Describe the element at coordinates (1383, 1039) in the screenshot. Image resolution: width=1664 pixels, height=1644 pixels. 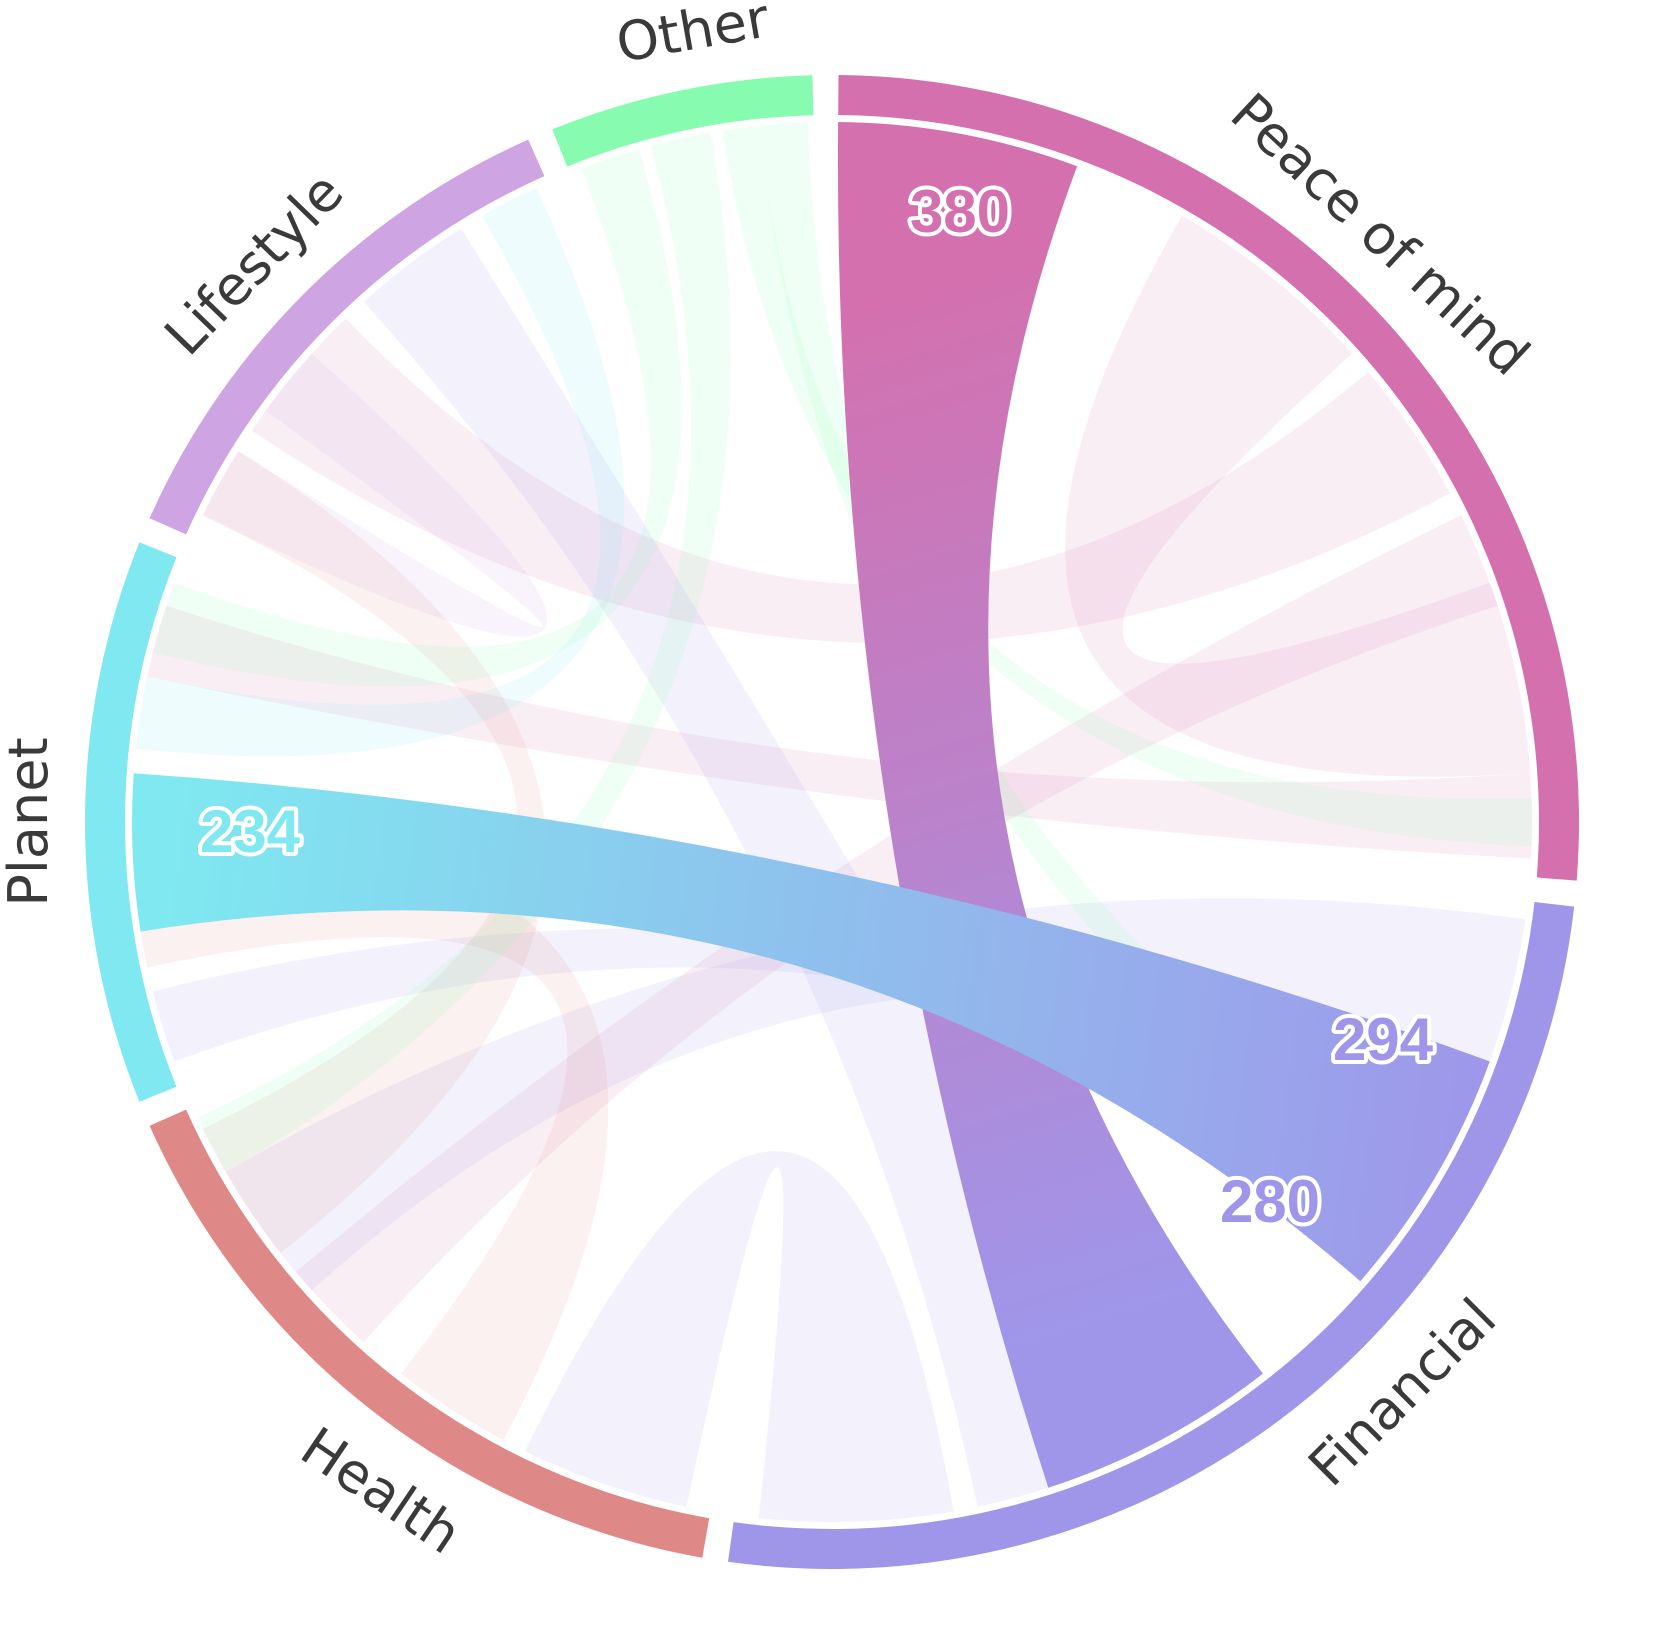
I see `value-label-financial-294: 294` at that location.